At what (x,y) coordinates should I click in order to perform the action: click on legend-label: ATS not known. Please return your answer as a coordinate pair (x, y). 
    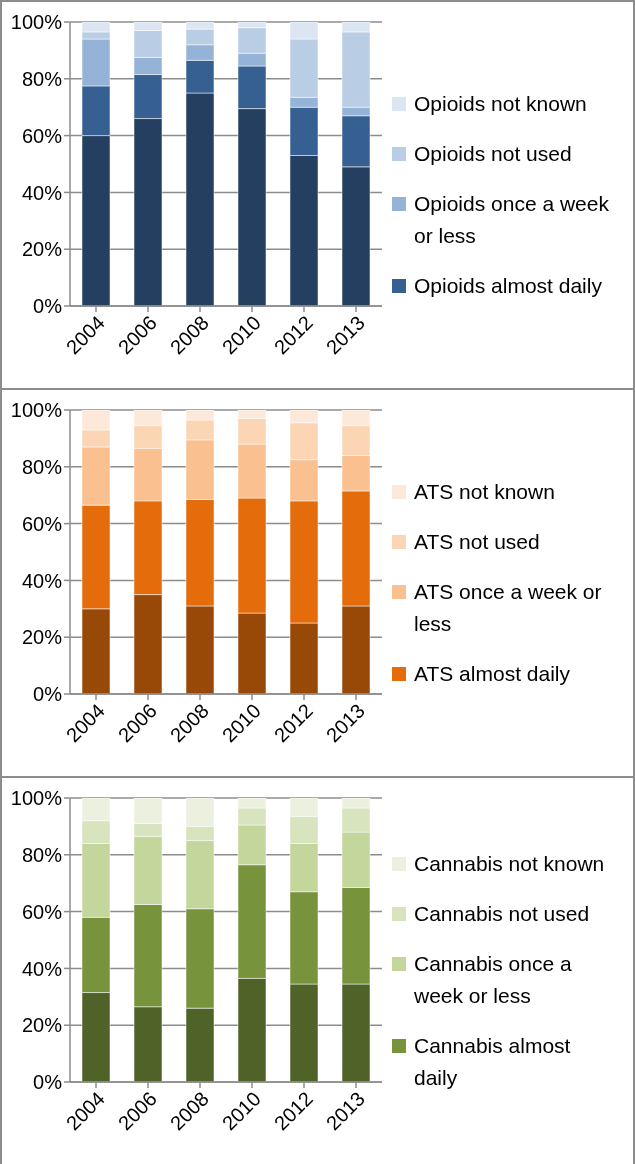
    Looking at the image, I should click on (484, 492).